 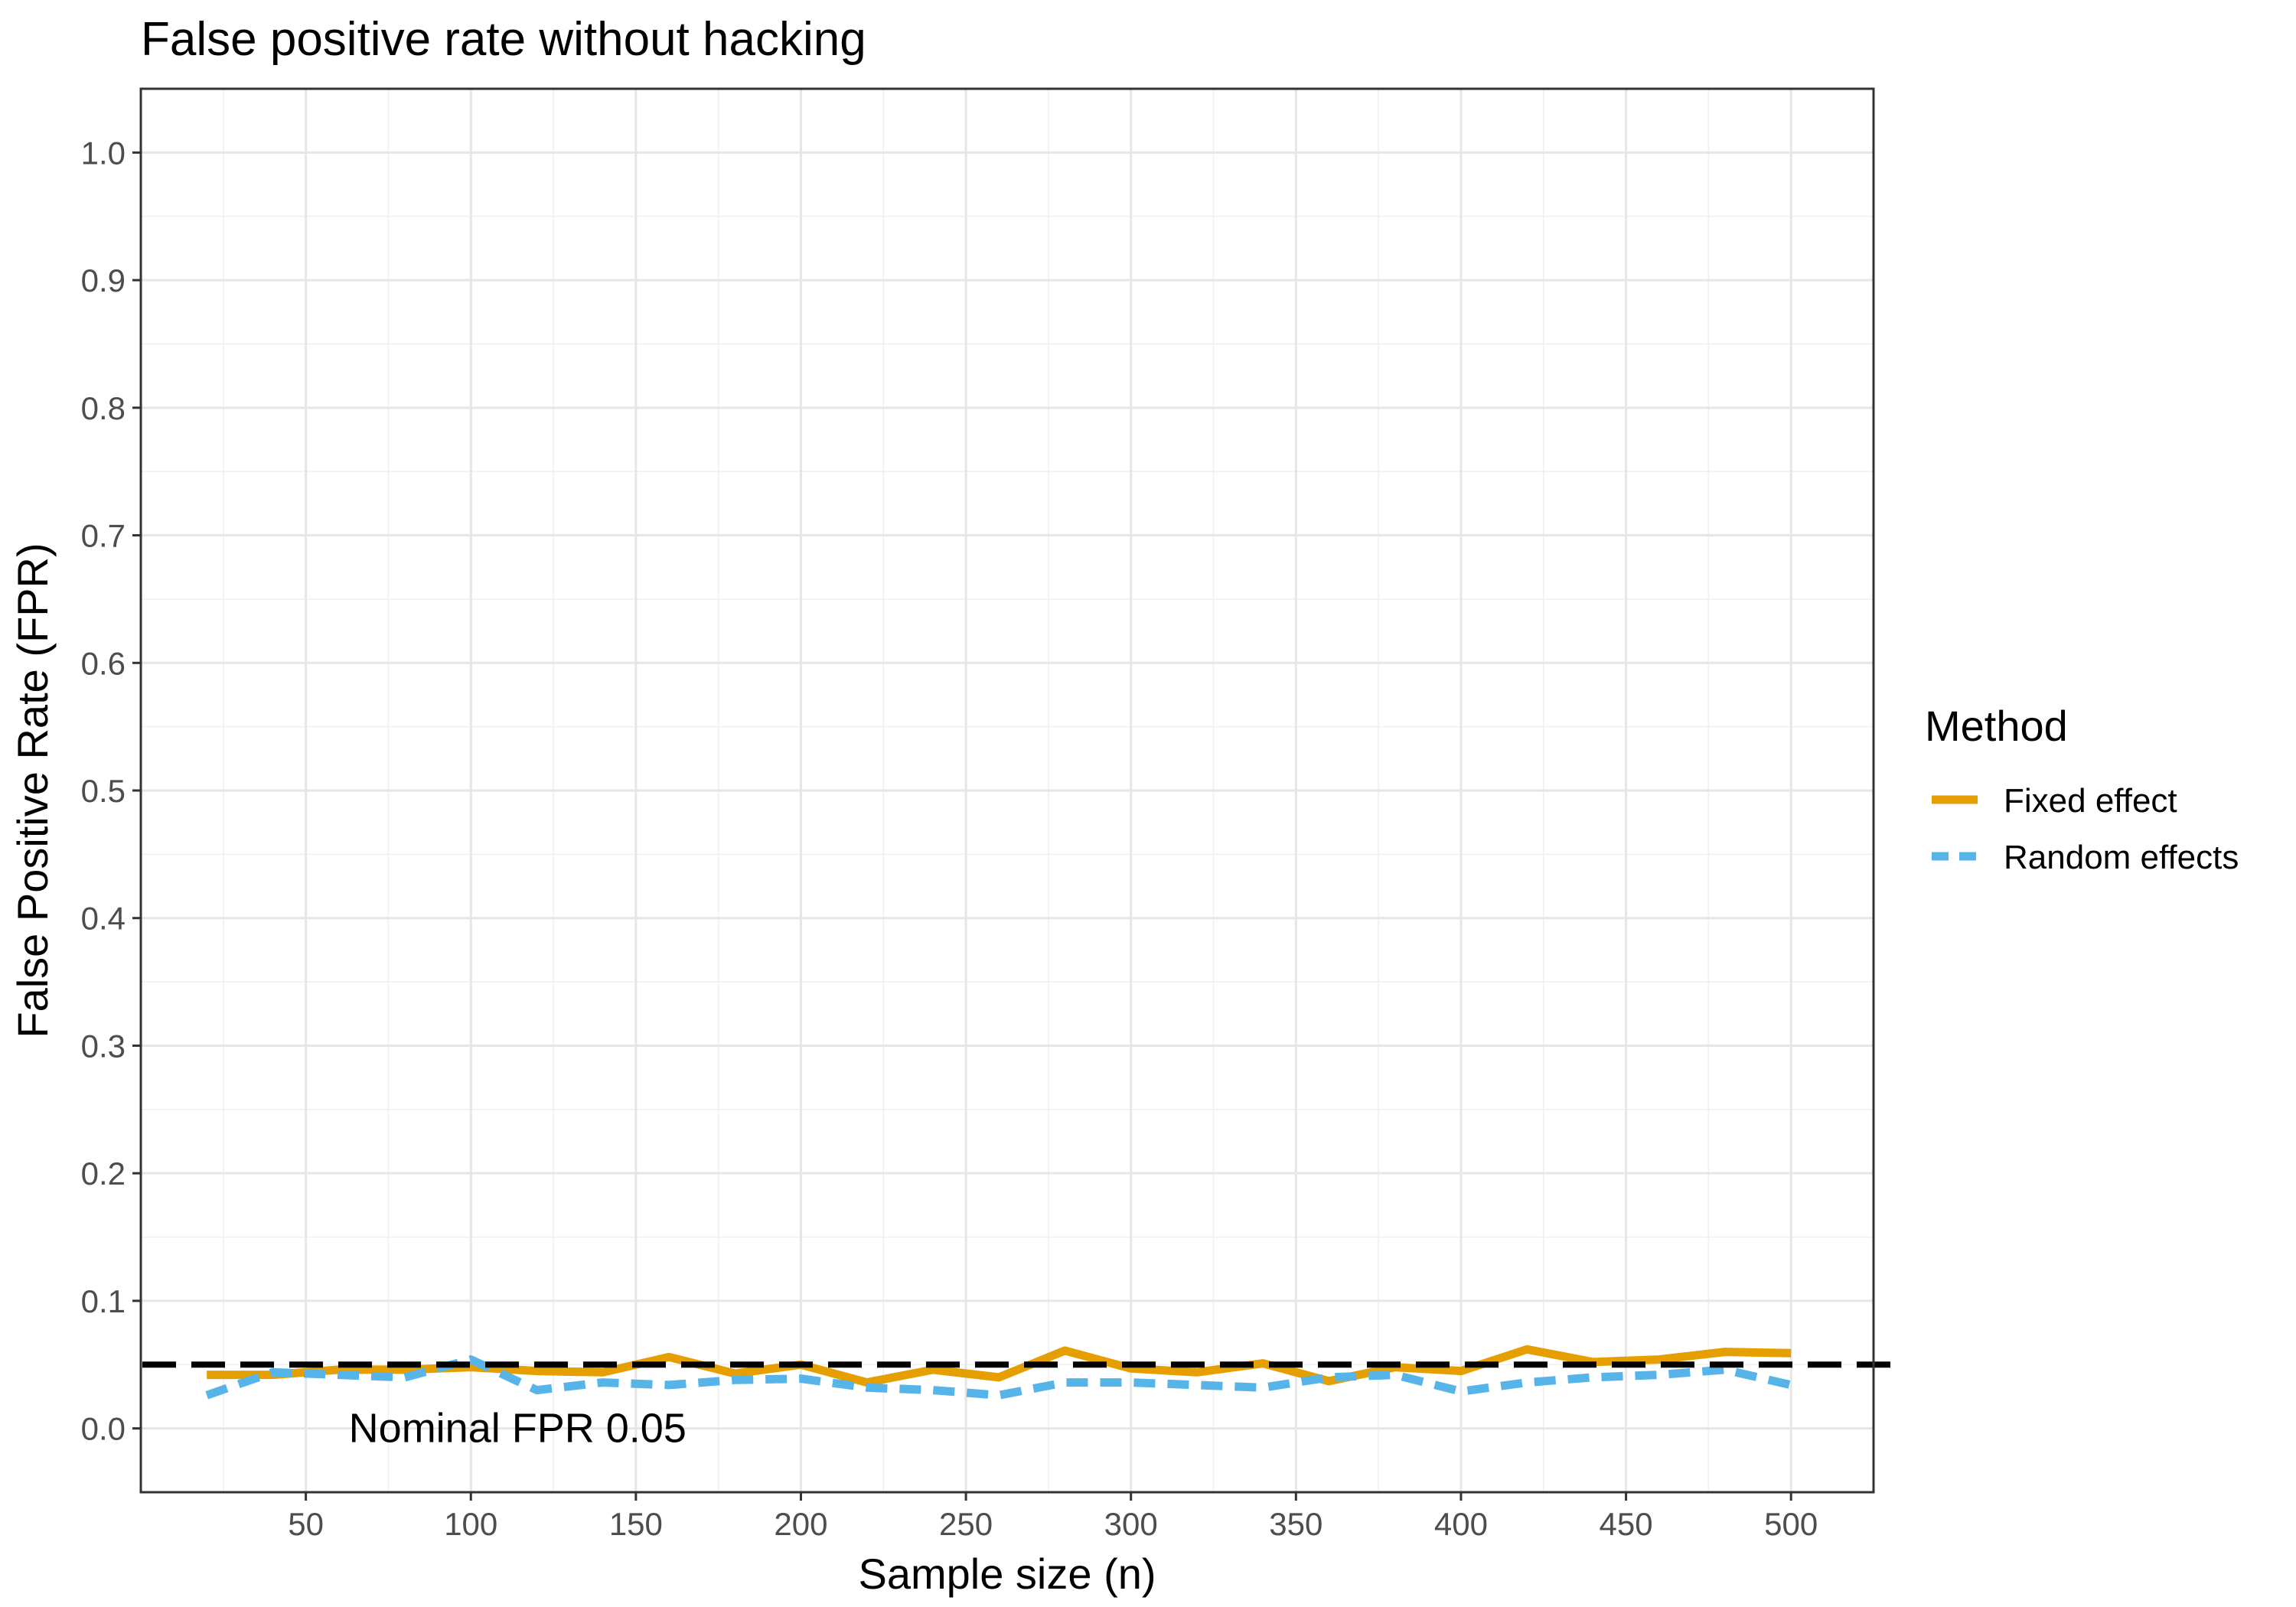 I want to click on y-tick-label: 0.3, so click(x=103, y=1046).